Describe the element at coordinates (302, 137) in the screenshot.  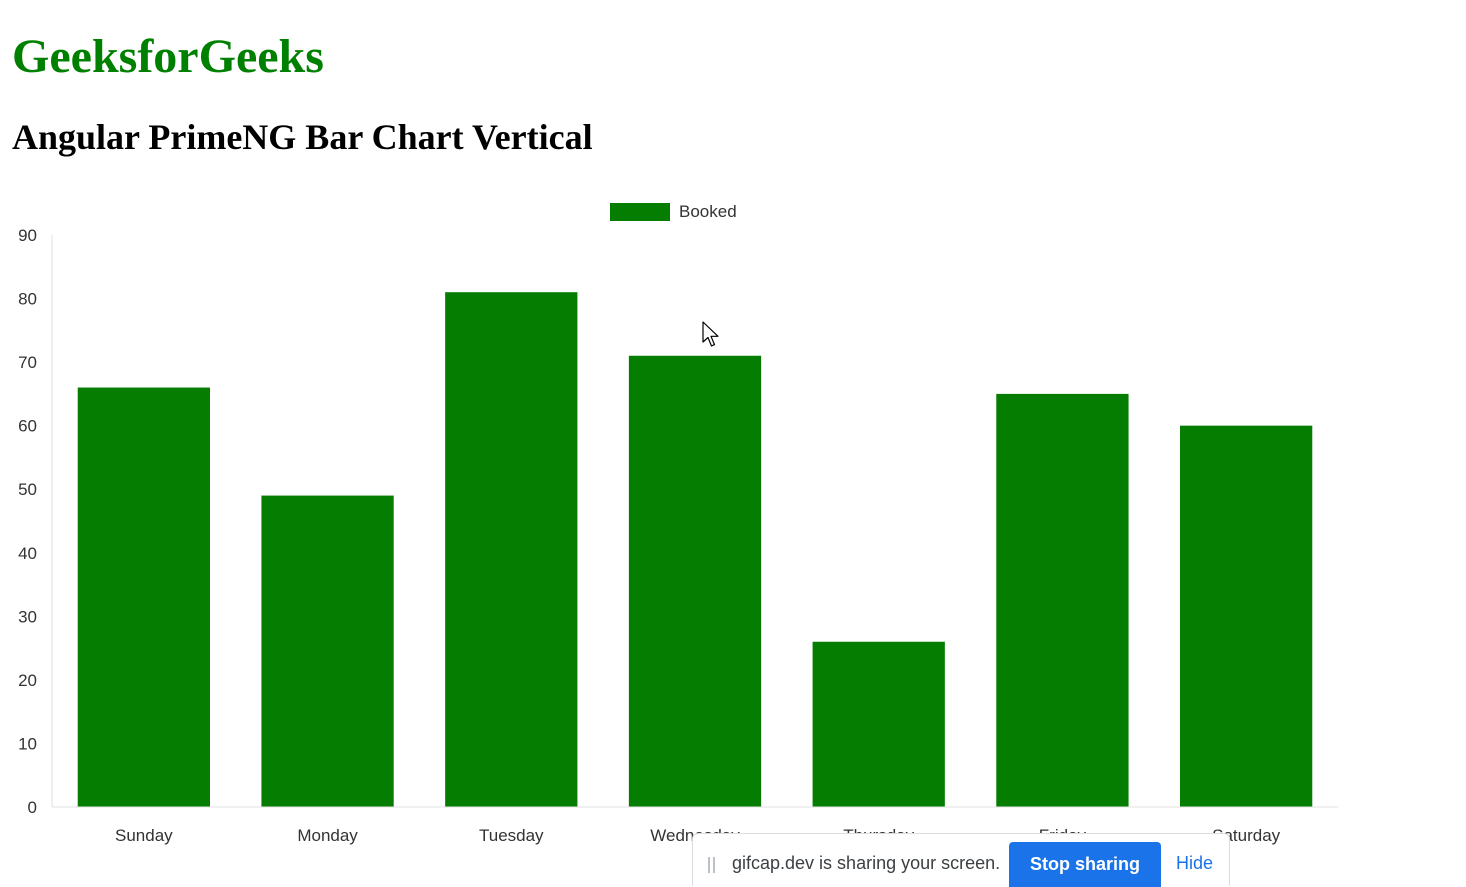
I see `page-title: Angular PrimeNG Bar Chart Vertical` at that location.